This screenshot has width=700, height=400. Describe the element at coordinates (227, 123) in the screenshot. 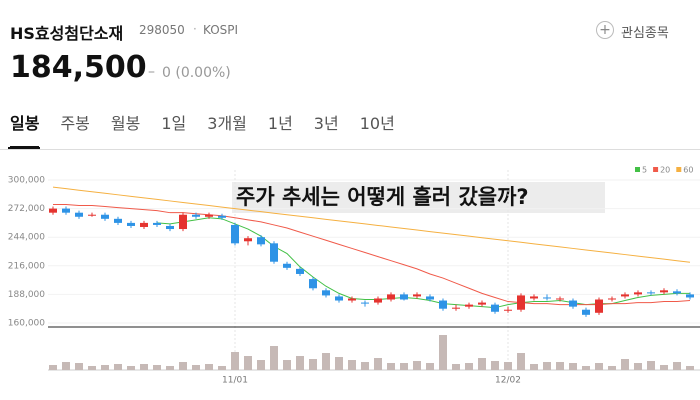

I see `tab: 3개월` at that location.